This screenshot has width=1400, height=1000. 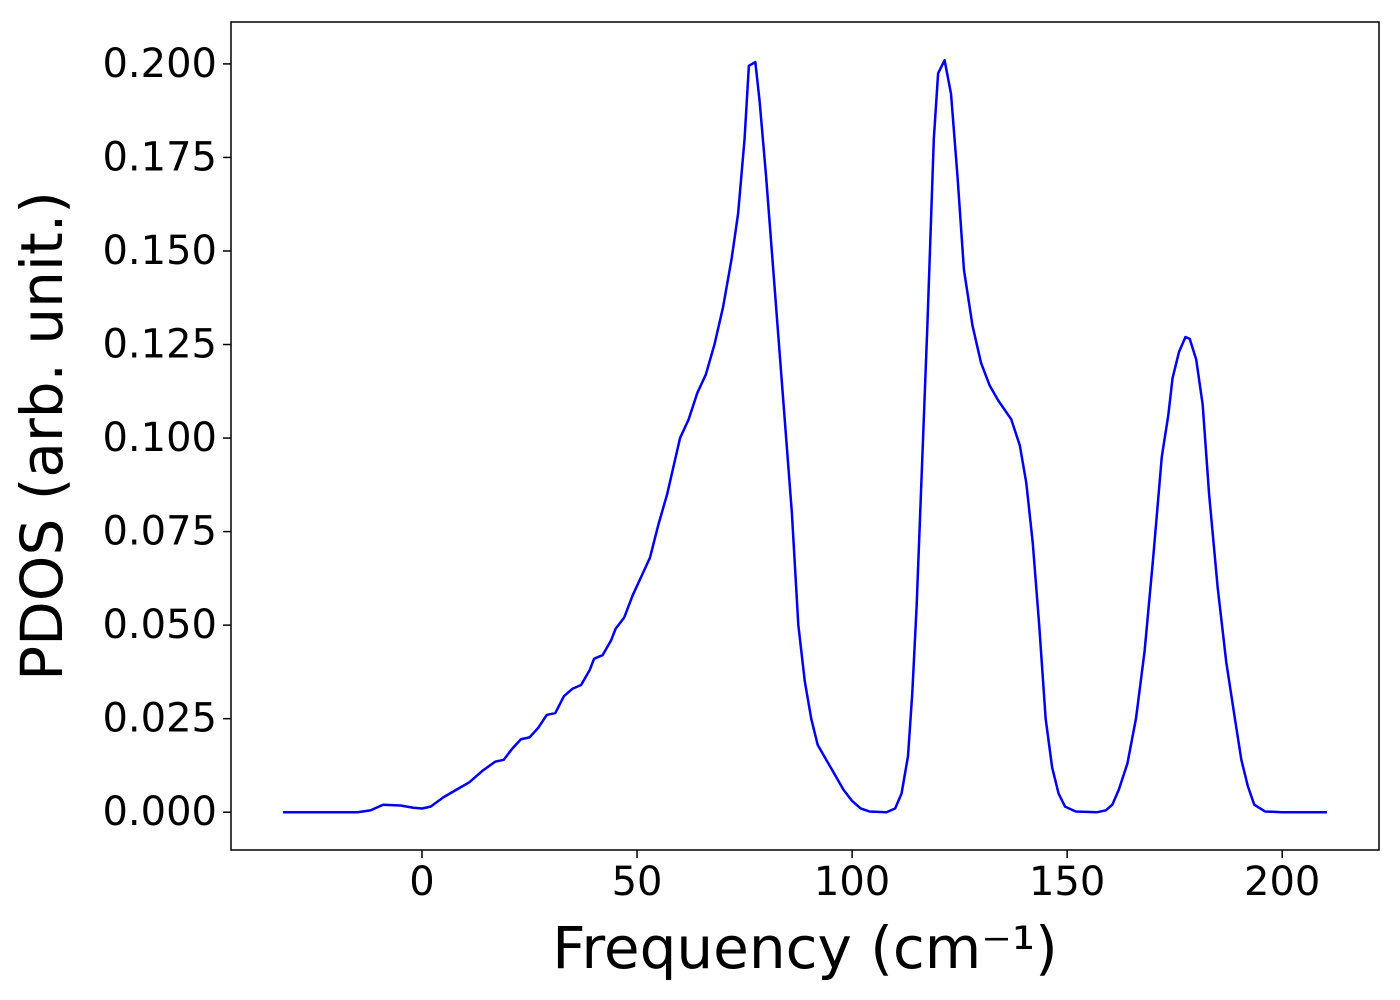 What do you see at coordinates (159, 532) in the screenshot?
I see `y-tick-label: 0.075` at bounding box center [159, 532].